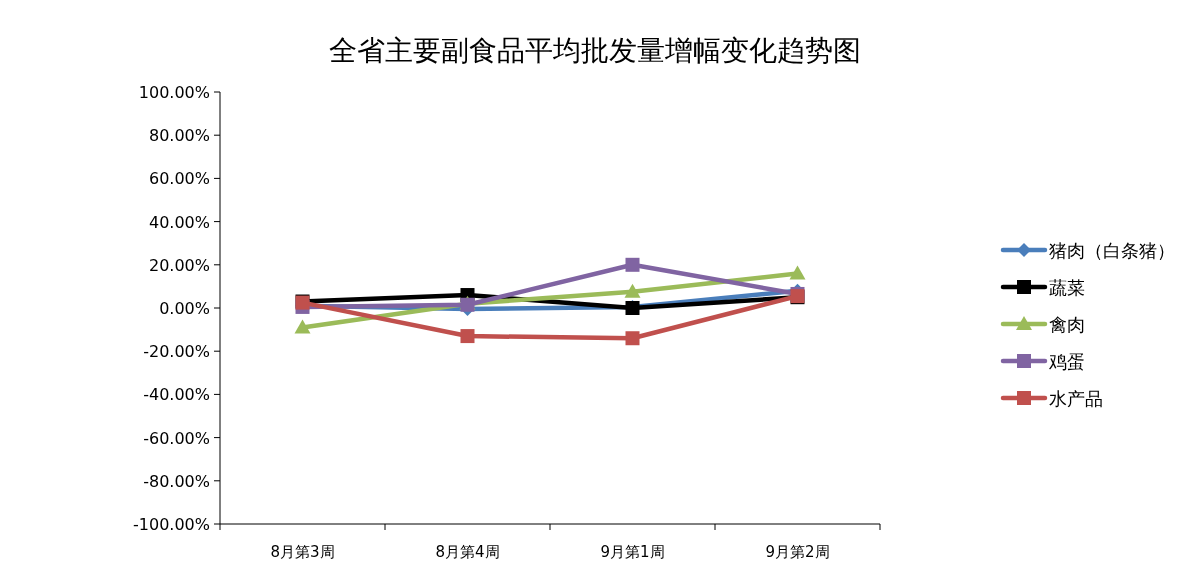  Describe the element at coordinates (1112, 250) in the screenshot. I see `legend-label: 猪肉（白条猪）` at that location.